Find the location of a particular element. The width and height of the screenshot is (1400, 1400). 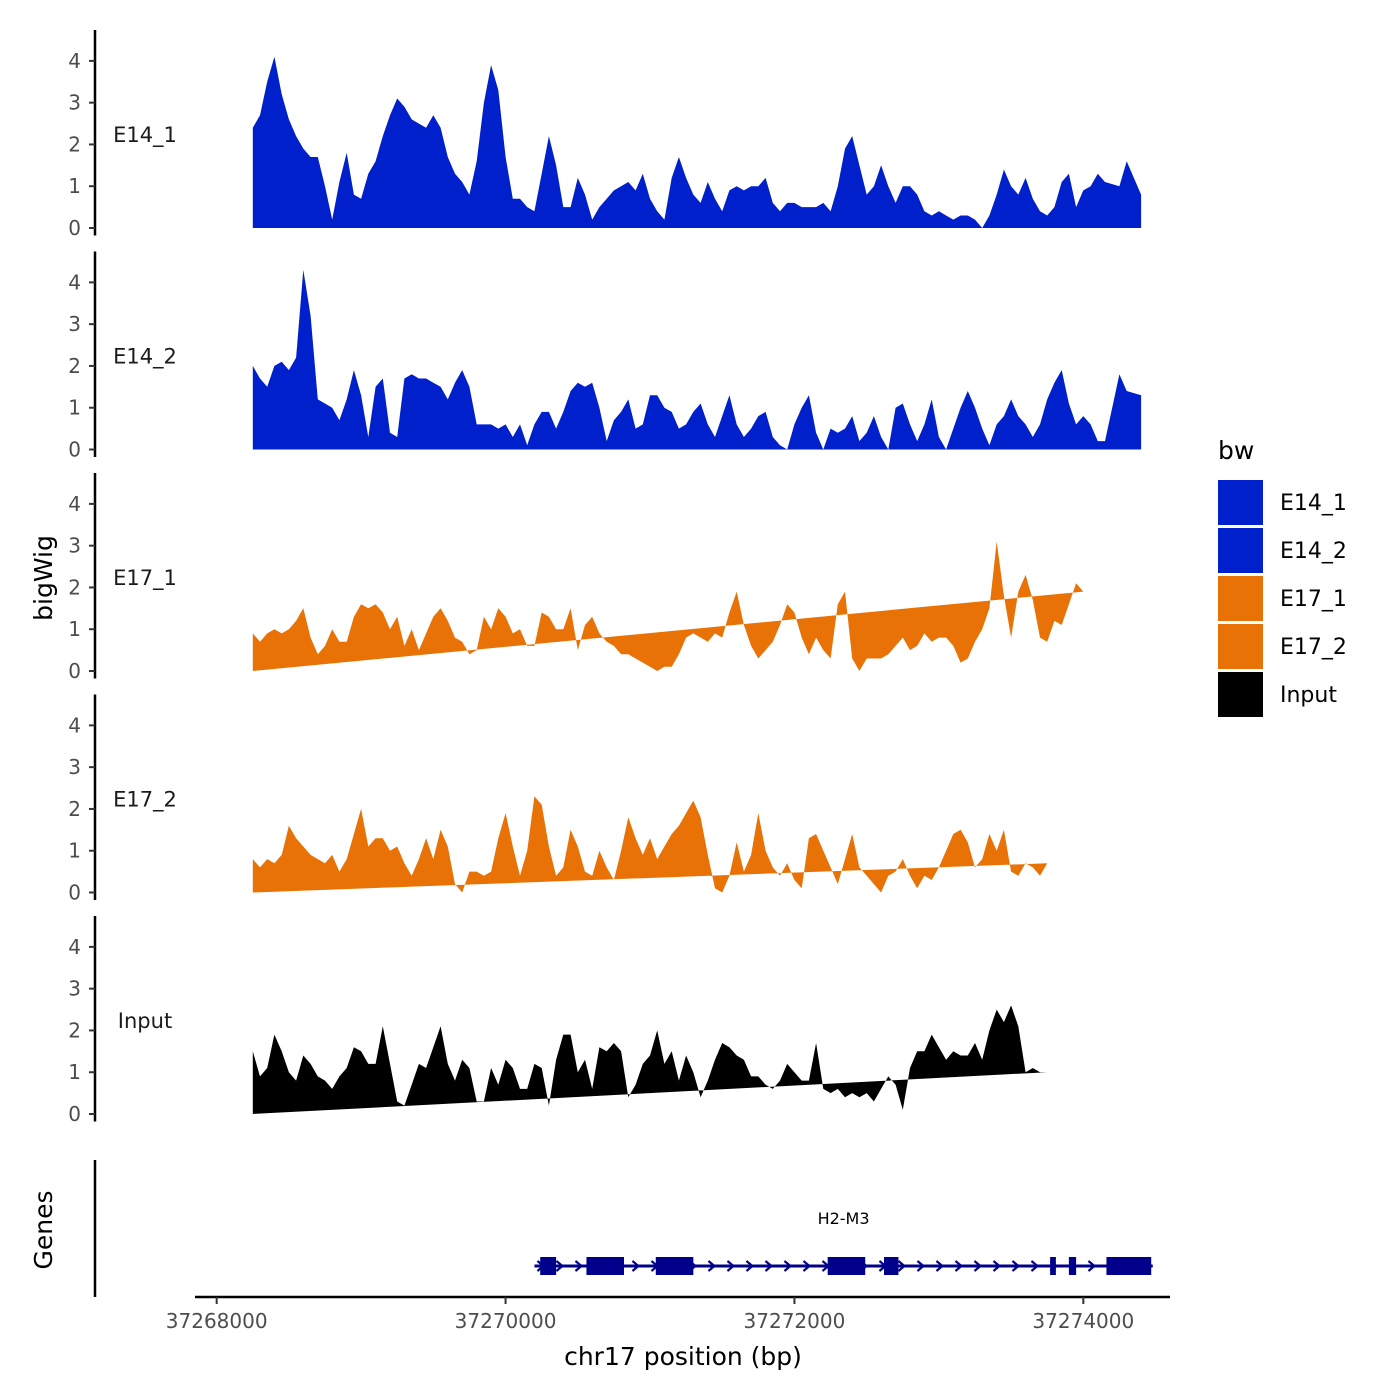

track-e17-2: 0 1 2 3 4 E17_2 is located at coordinates (558, 799).